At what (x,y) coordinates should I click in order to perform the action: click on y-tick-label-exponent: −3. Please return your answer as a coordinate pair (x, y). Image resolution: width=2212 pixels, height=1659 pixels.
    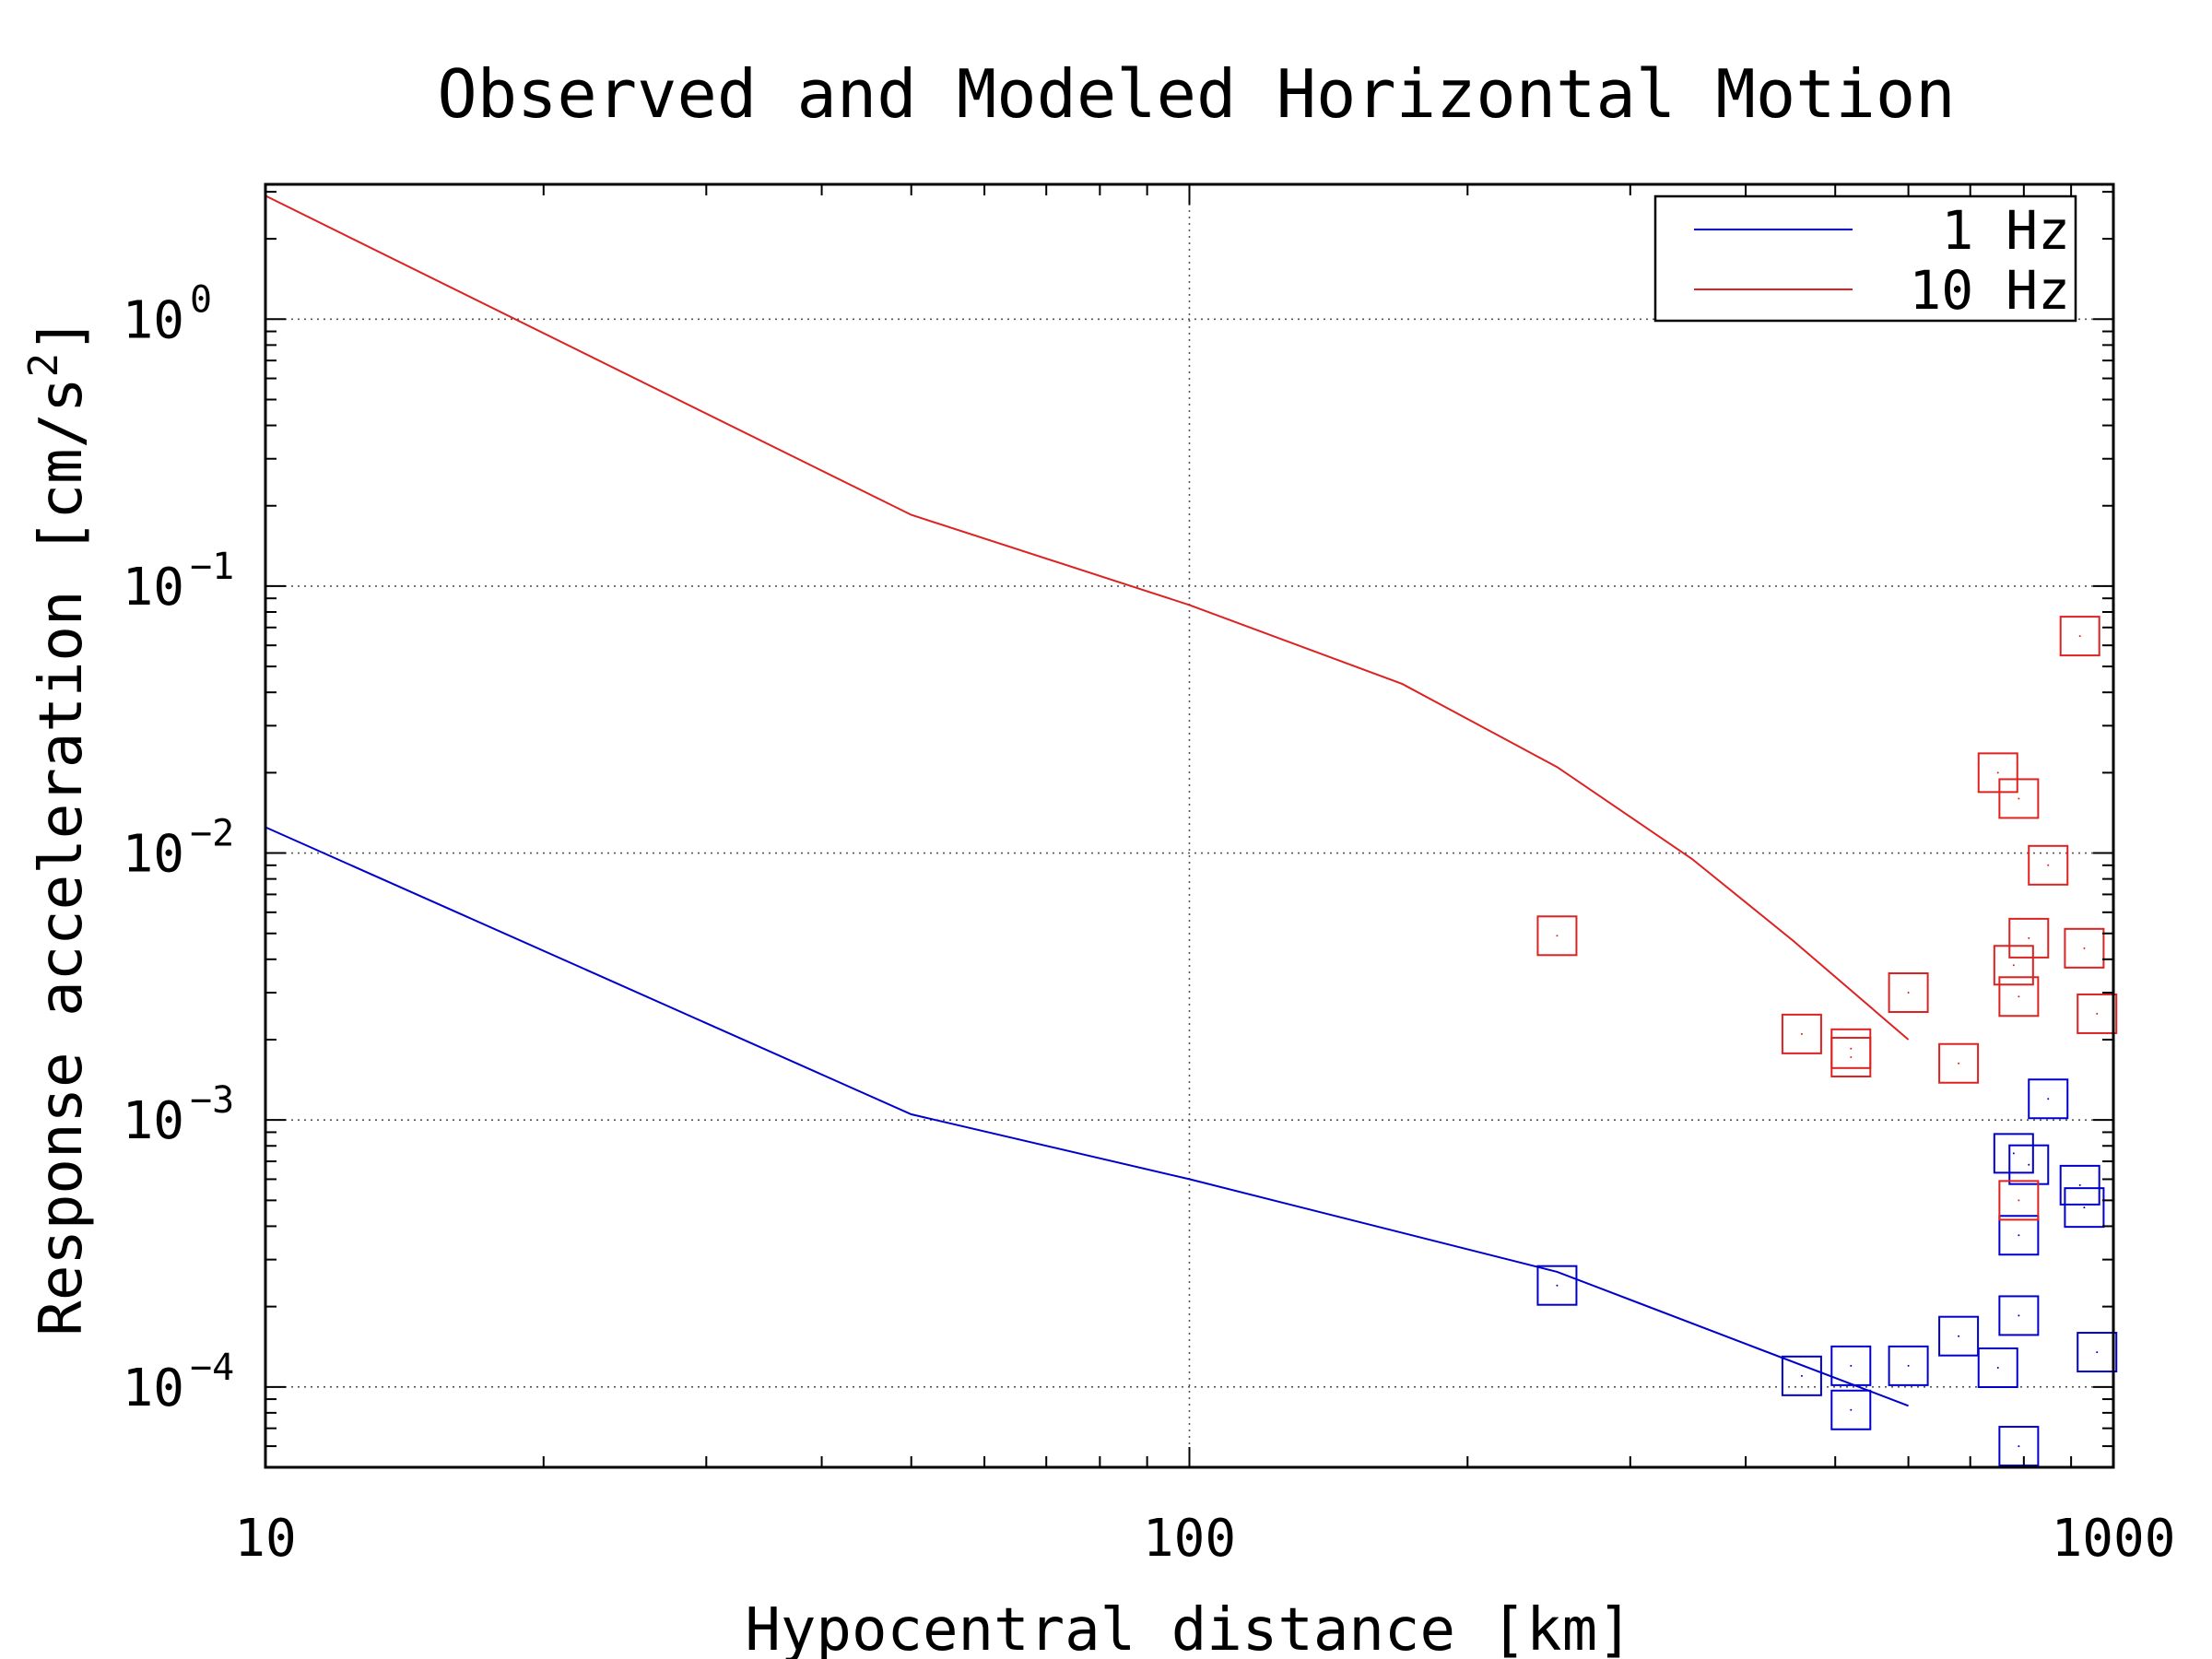
    Looking at the image, I should click on (212, 1100).